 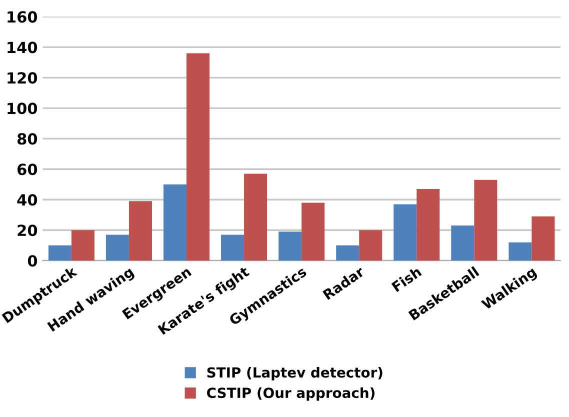 What do you see at coordinates (23, 48) in the screenshot?
I see `y-tick-label: 140` at bounding box center [23, 48].